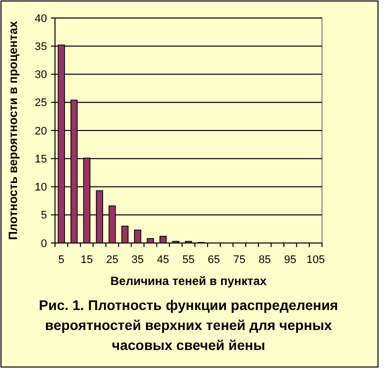 This screenshot has height=376, width=387. I want to click on x-tick-label: 5, so click(61, 260).